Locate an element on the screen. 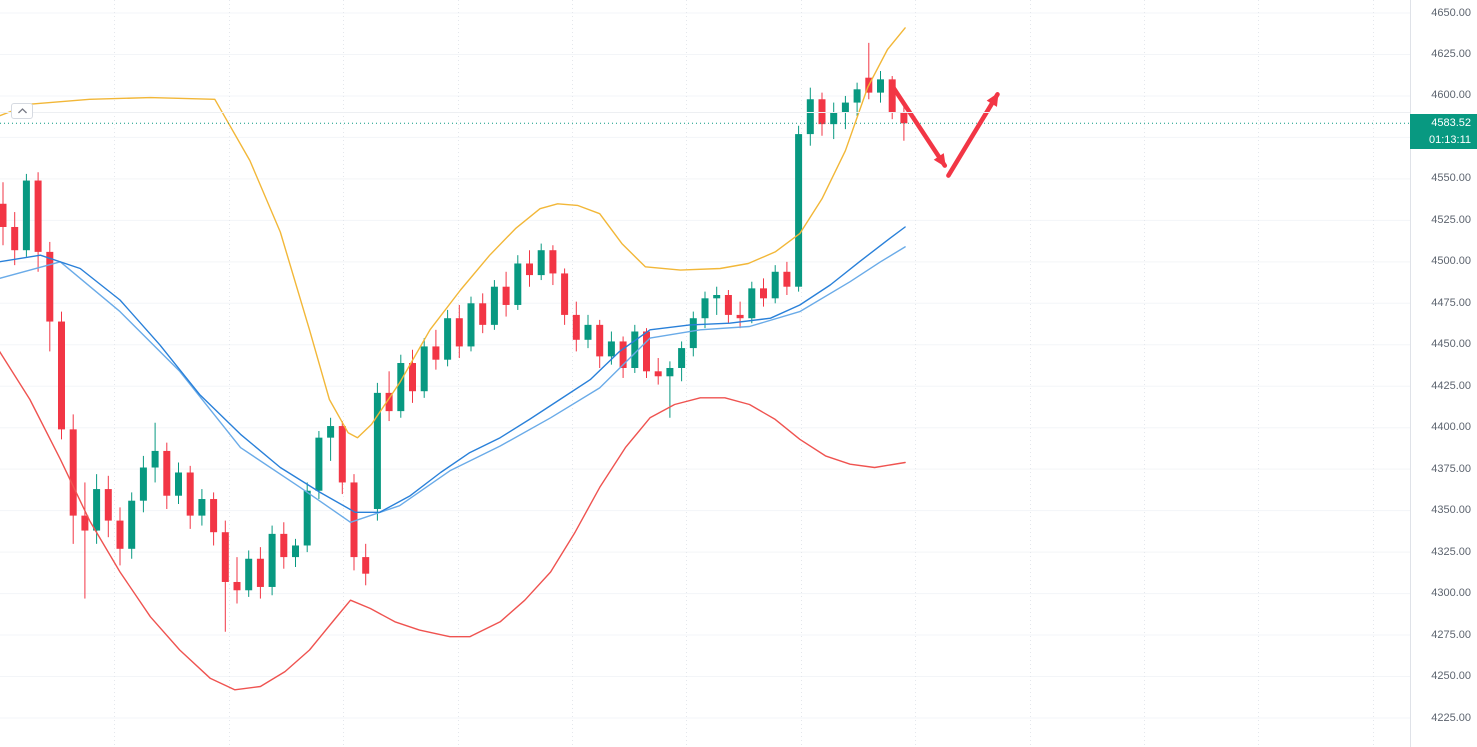 This screenshot has width=1477, height=747. price-axis-label: 4325.00 is located at coordinates (1451, 551).